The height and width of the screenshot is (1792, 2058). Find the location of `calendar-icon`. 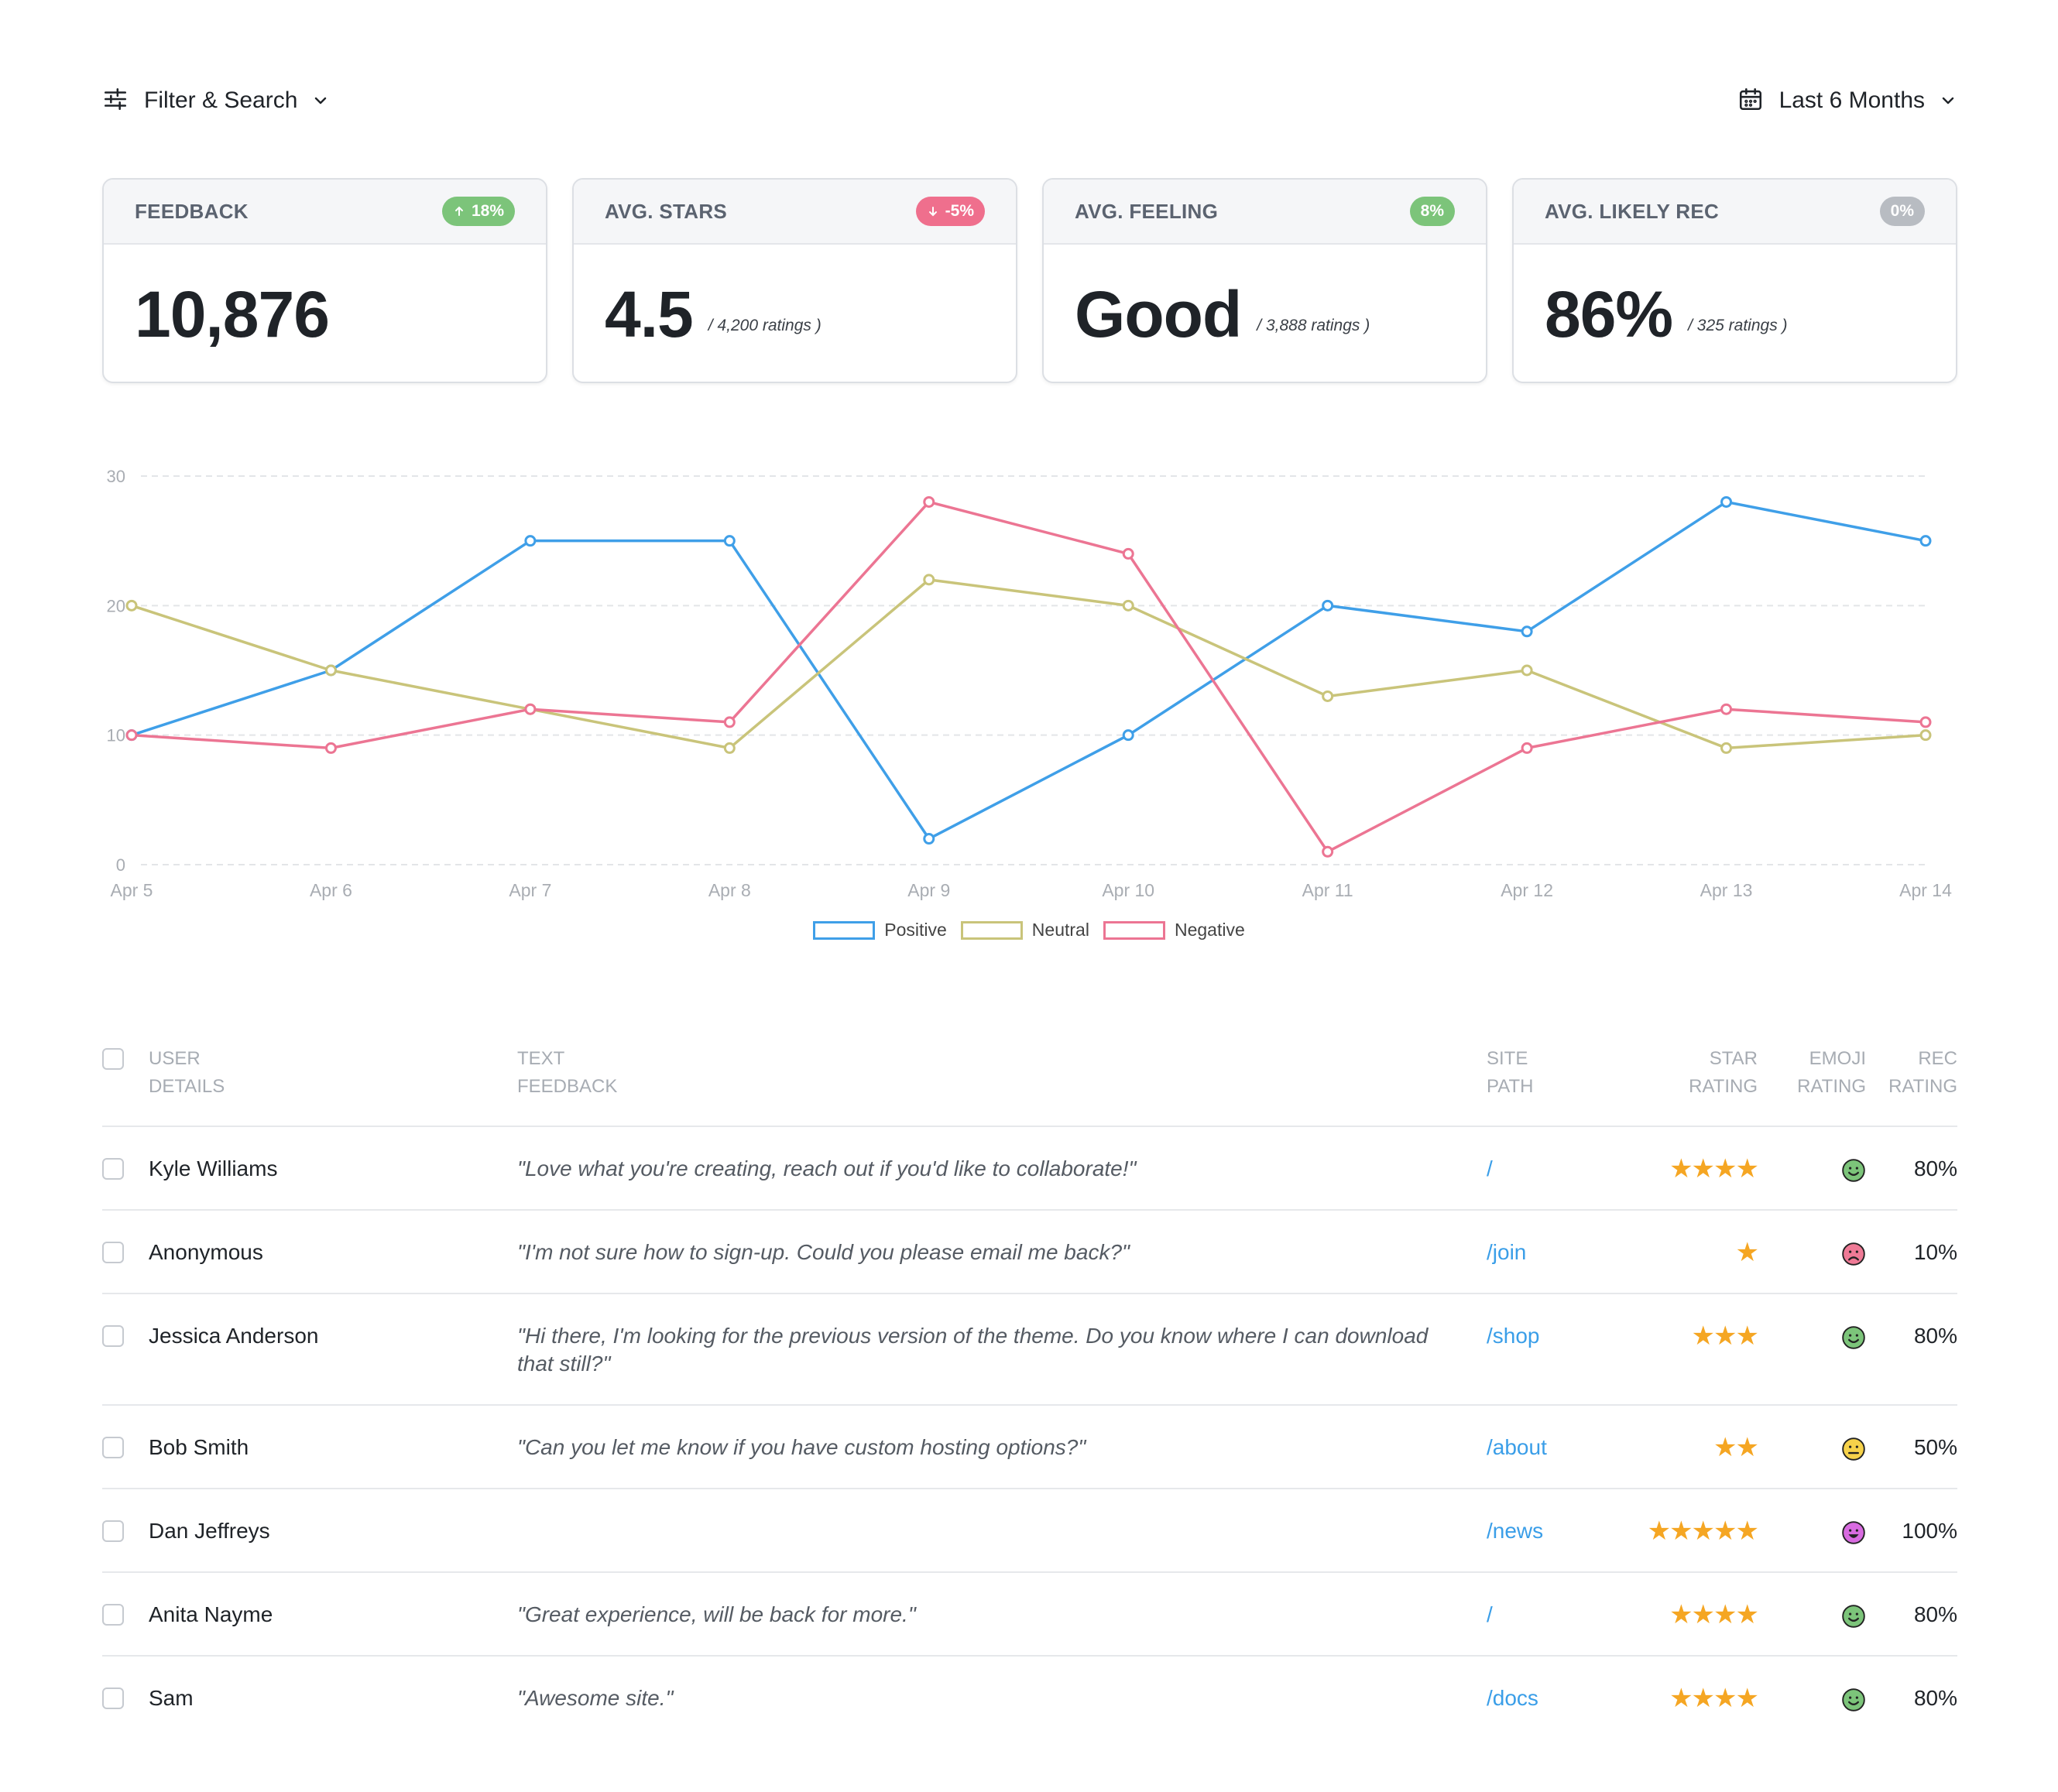

calendar-icon is located at coordinates (1751, 101).